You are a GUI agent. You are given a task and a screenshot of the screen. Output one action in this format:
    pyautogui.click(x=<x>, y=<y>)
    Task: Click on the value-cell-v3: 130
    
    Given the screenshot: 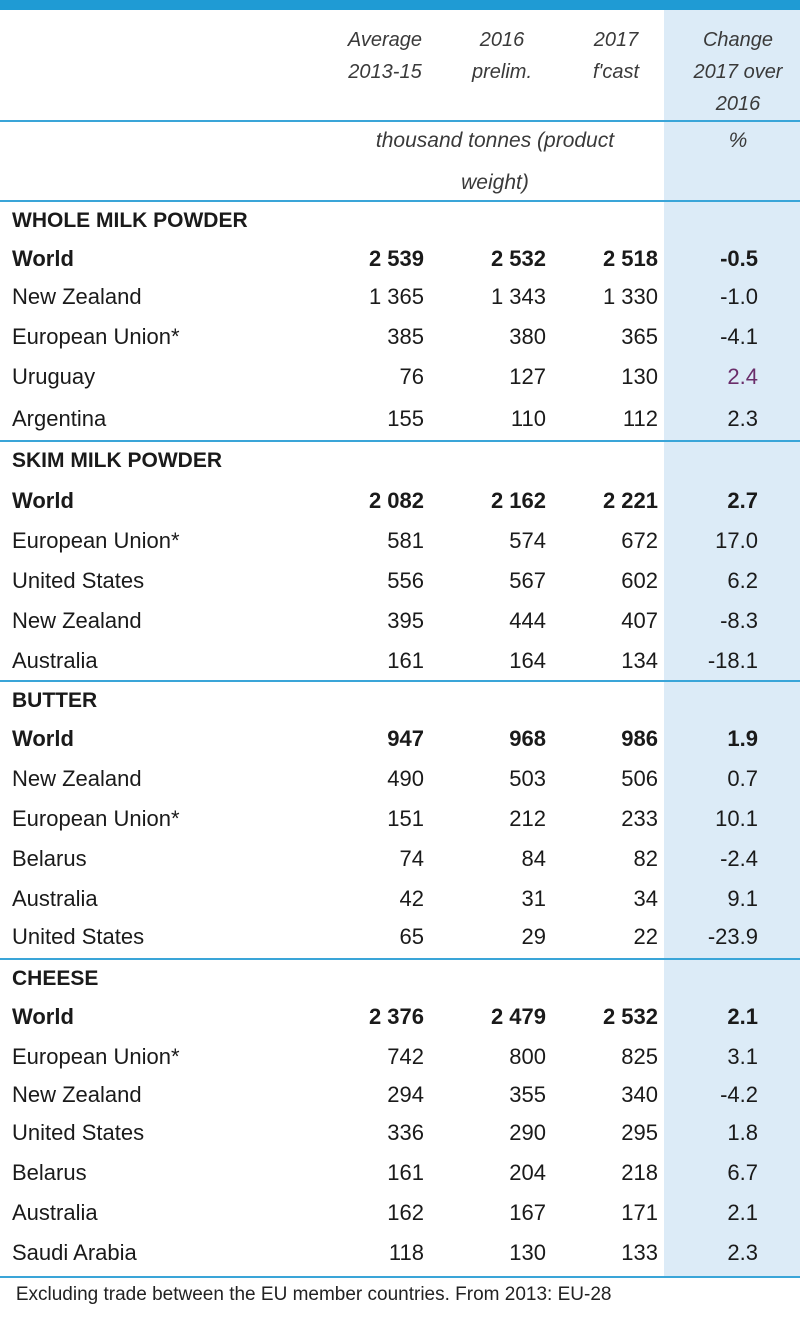 What is the action you would take?
    pyautogui.click(x=639, y=376)
    